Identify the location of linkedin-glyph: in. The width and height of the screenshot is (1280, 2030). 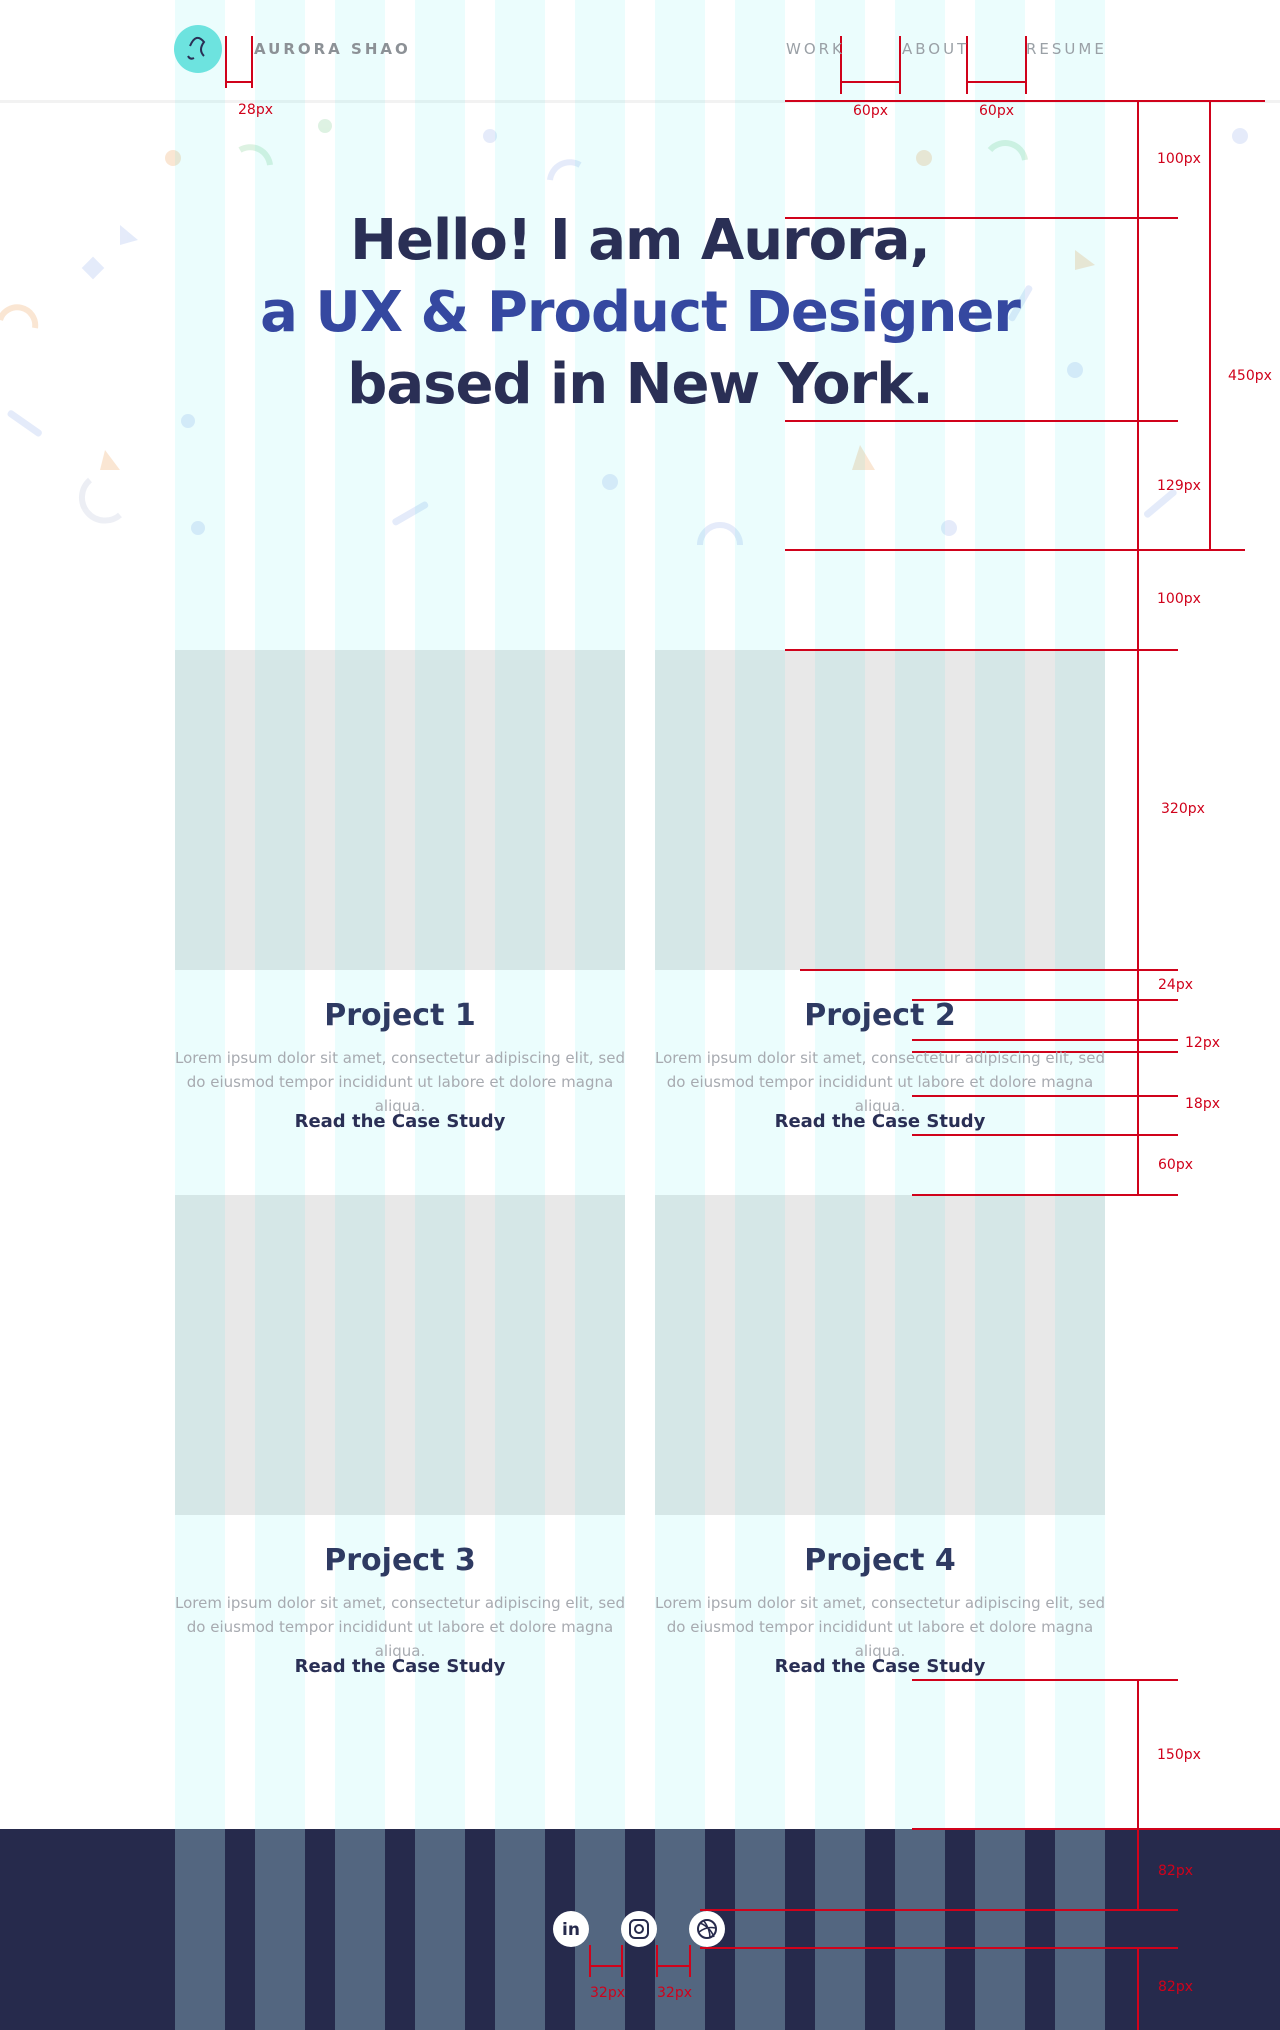
(571, 1930).